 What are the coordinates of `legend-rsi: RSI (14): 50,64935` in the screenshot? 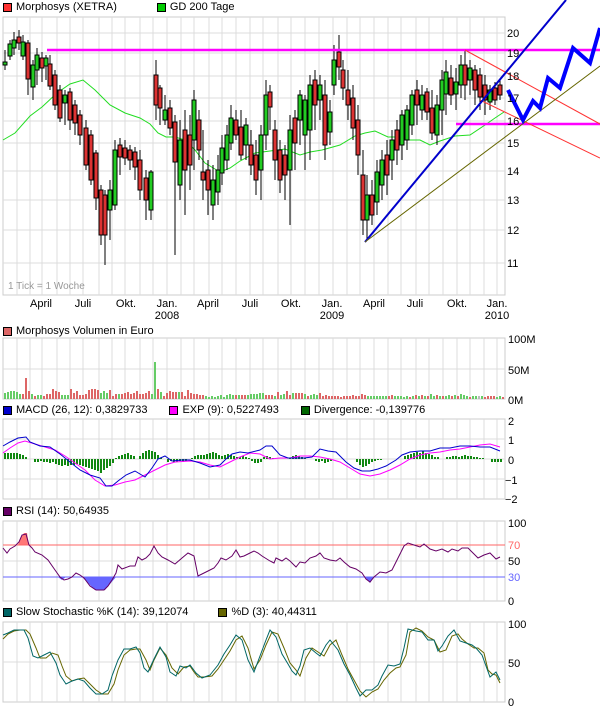 It's located at (56, 511).